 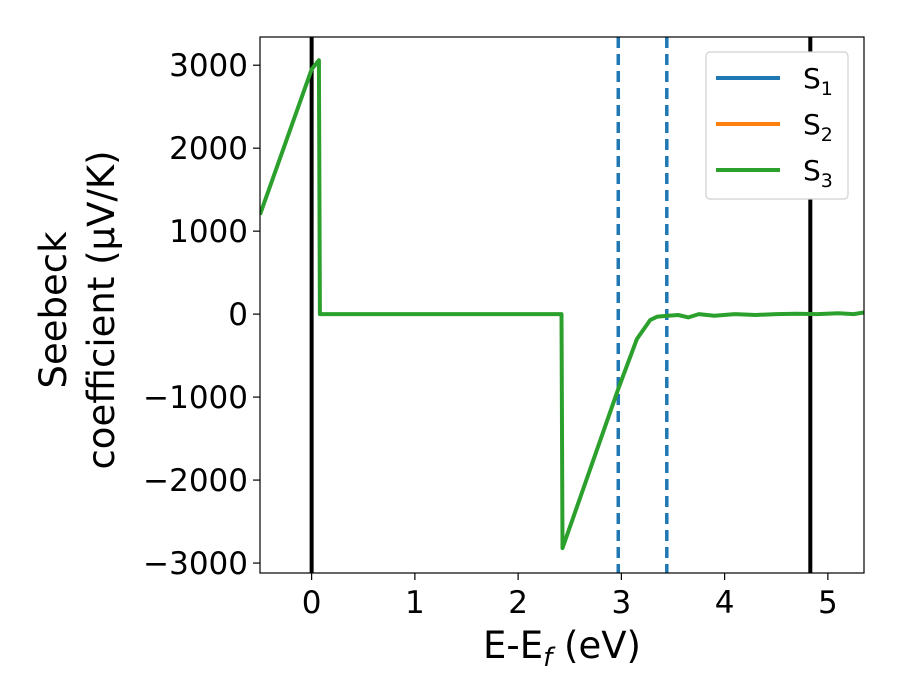 I want to click on x-tick-label: 1, so click(x=415, y=603).